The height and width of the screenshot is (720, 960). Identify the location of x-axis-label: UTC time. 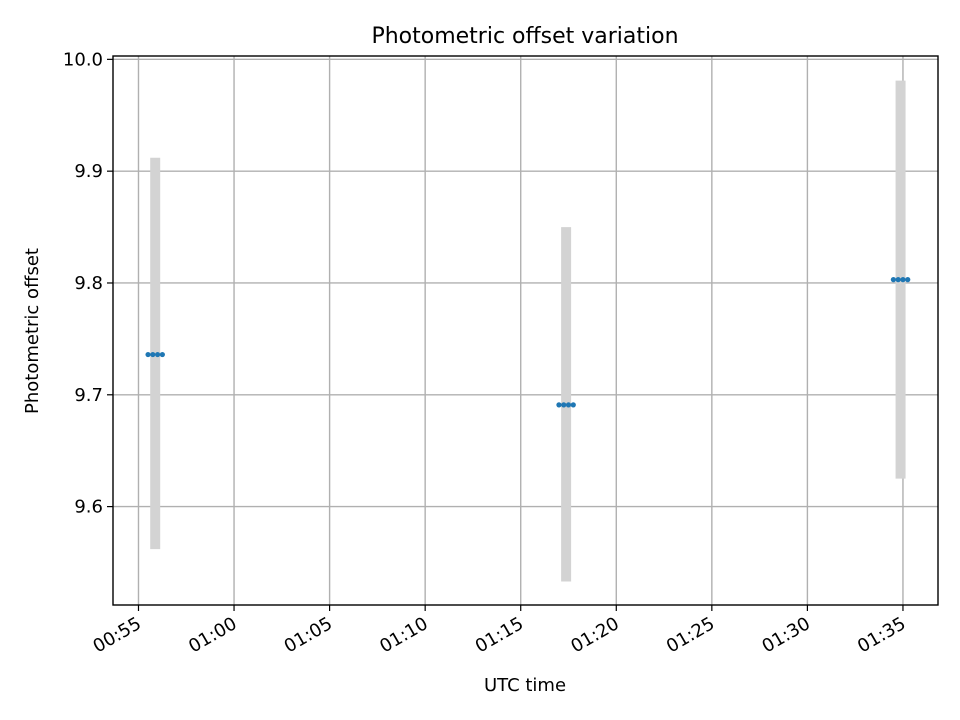
(525, 685).